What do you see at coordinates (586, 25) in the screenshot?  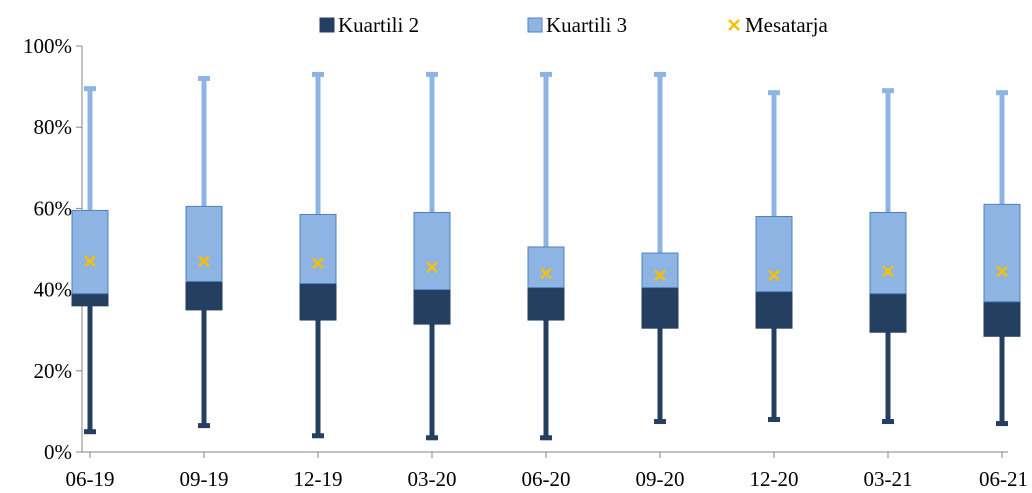 I see `legend-label: Kuartili 3` at bounding box center [586, 25].